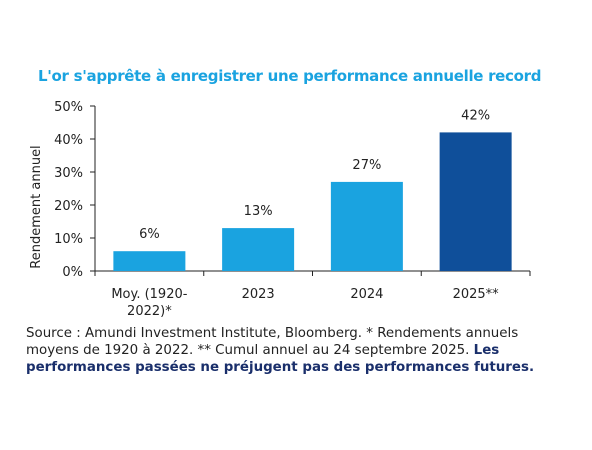 This screenshot has width=592, height=450. I want to click on data-label: 27%, so click(366, 165).